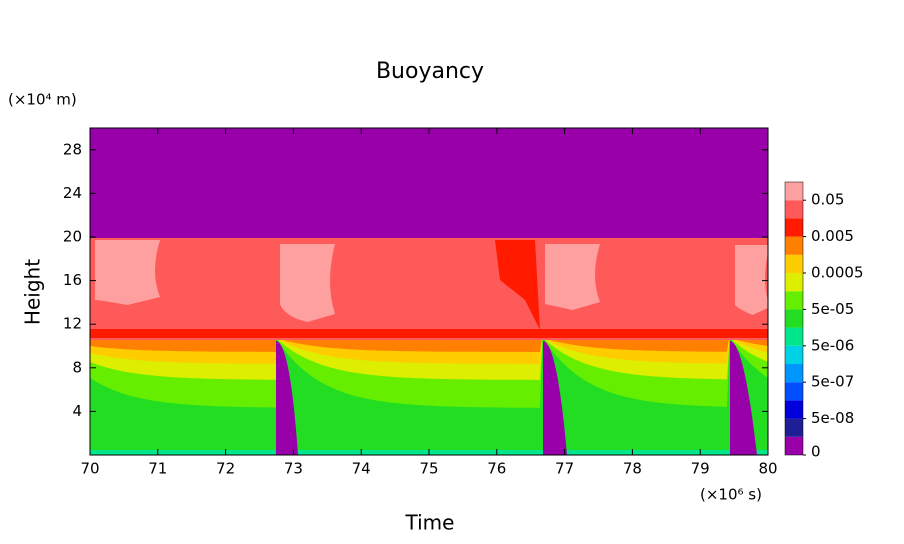 The image size is (904, 544). Describe the element at coordinates (832, 345) in the screenshot. I see `colorbar-label: 5e-06` at that location.